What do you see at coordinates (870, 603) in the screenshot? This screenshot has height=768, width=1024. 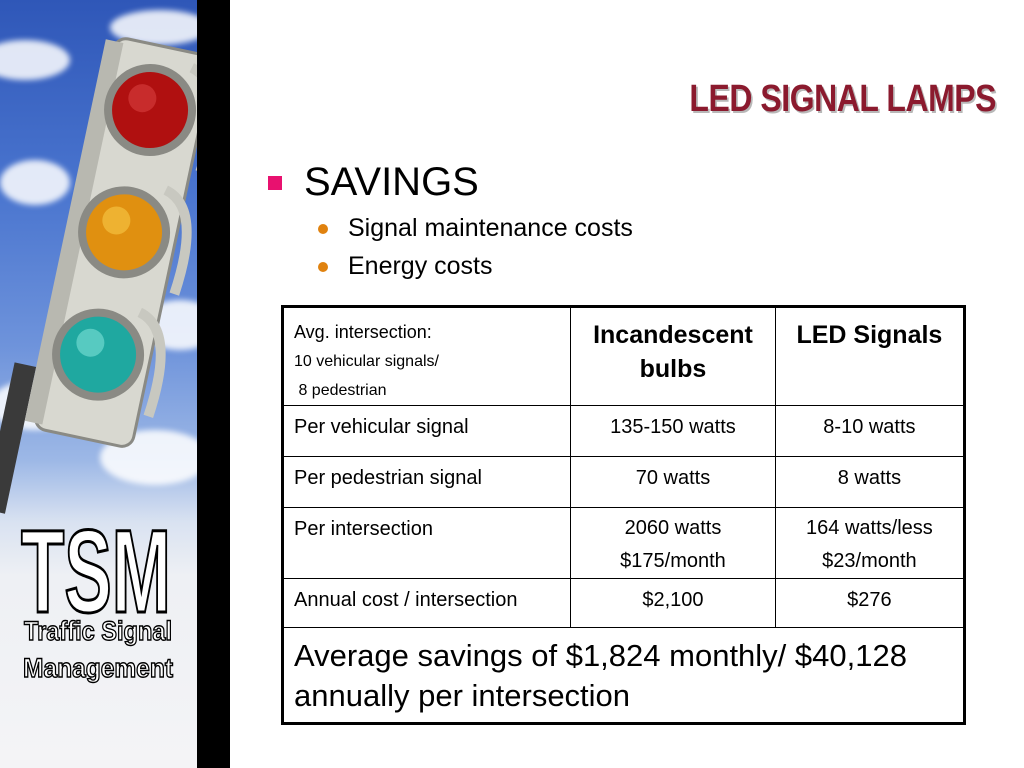 I see `cell-led: $276` at bounding box center [870, 603].